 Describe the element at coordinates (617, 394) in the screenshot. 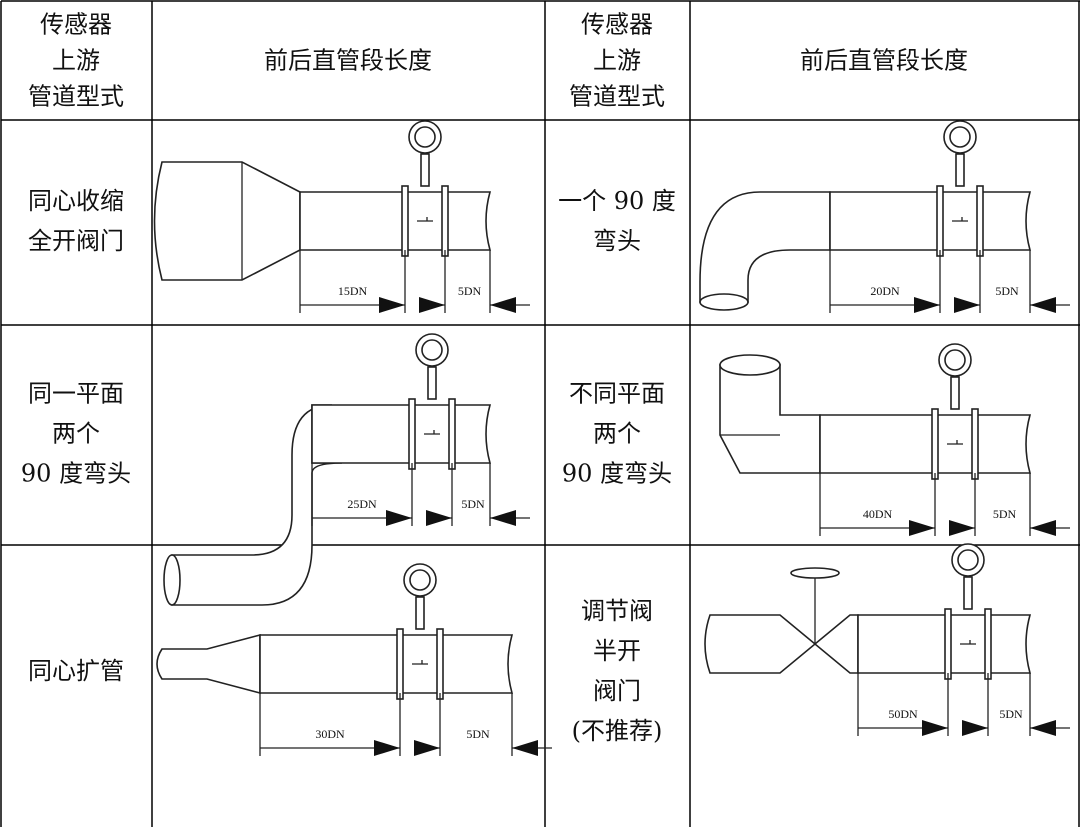

I see `cell-text: 不同平面` at that location.